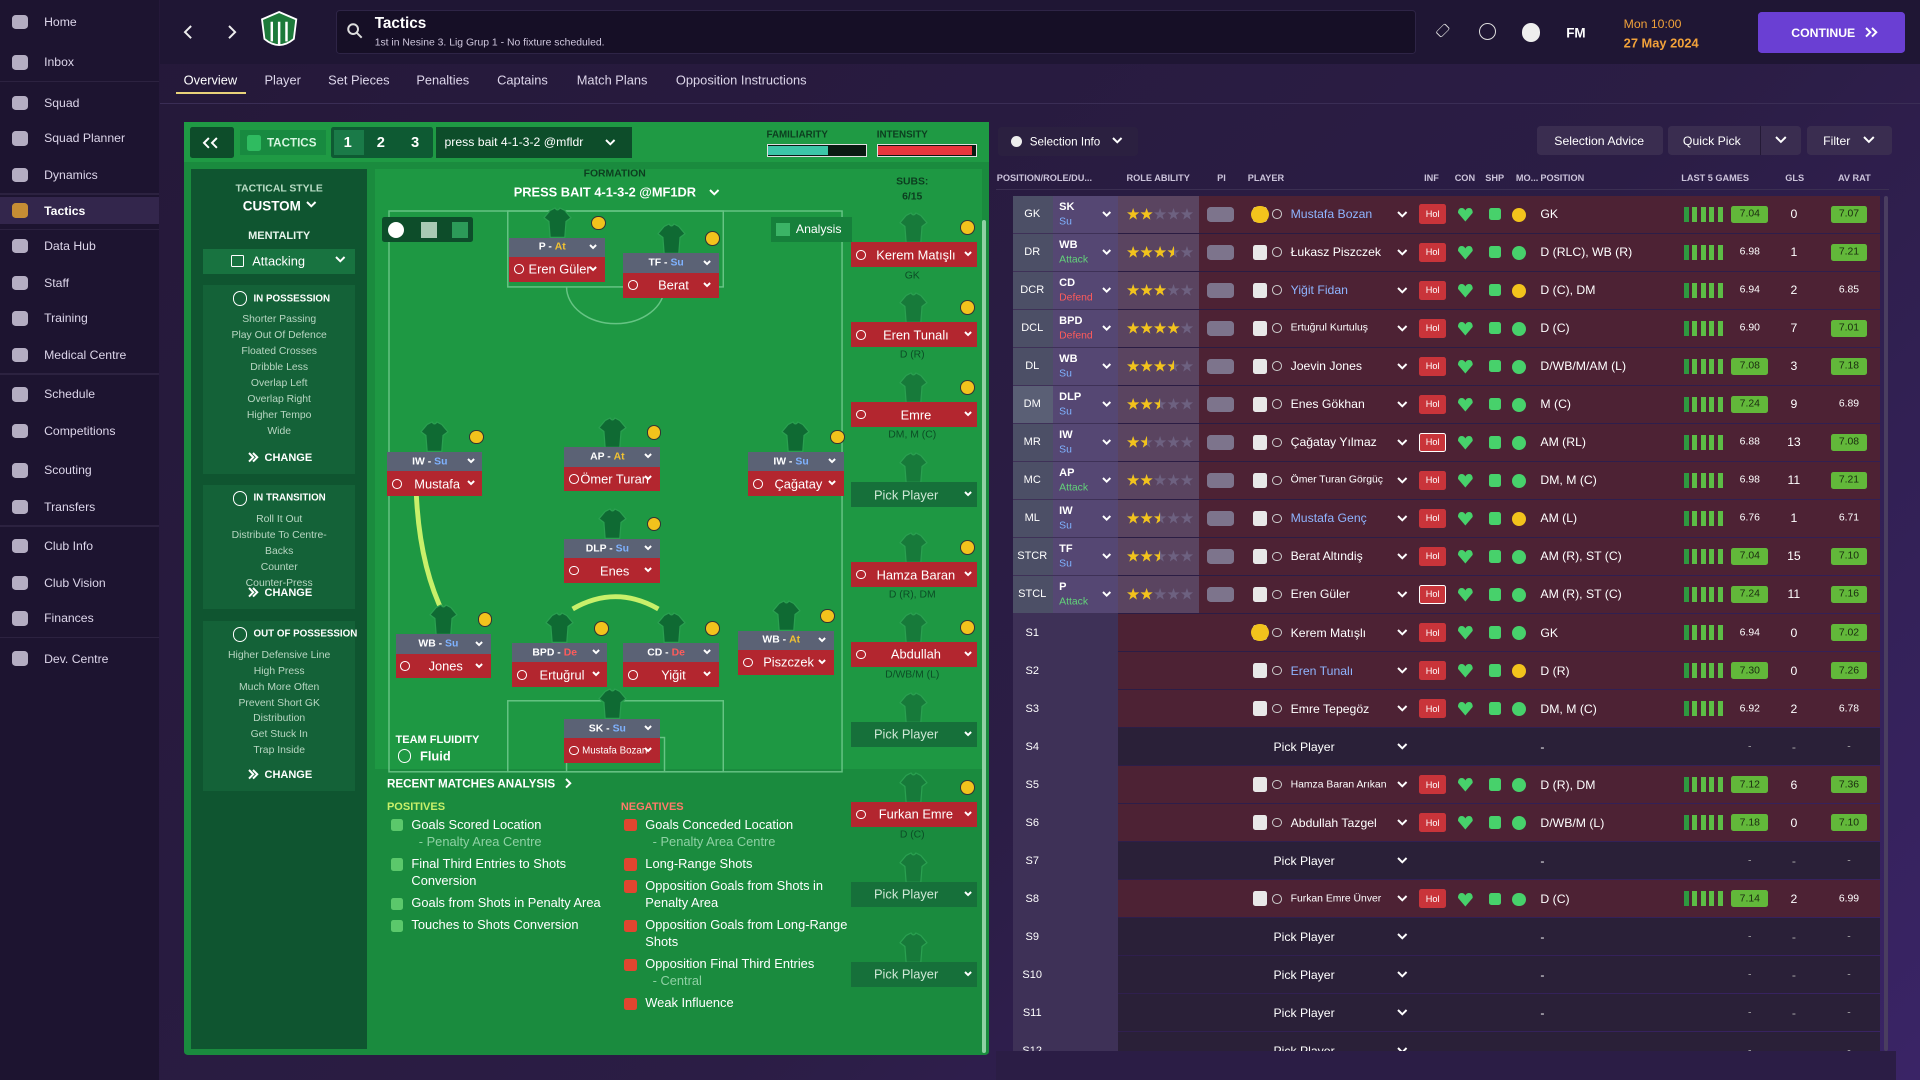 The width and height of the screenshot is (1920, 1080). What do you see at coordinates (818, 228) in the screenshot?
I see `analysis-label: Analysis` at bounding box center [818, 228].